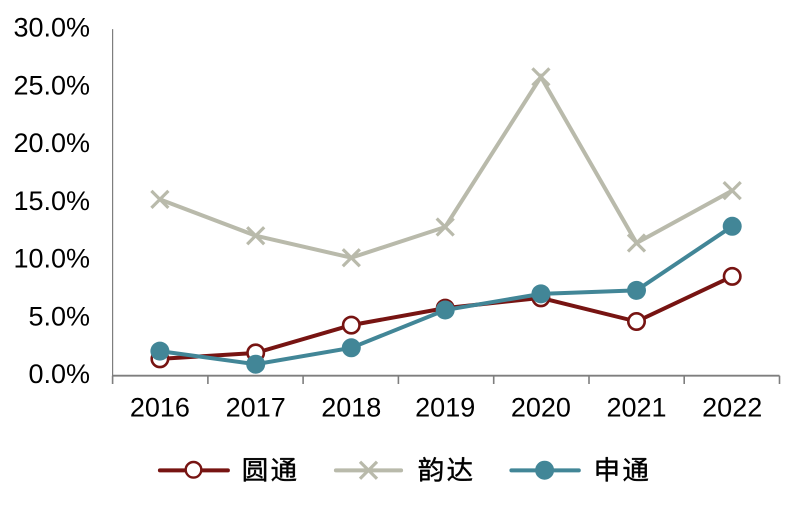  What do you see at coordinates (541, 408) in the screenshot?
I see `svg-text: 2020` at bounding box center [541, 408].